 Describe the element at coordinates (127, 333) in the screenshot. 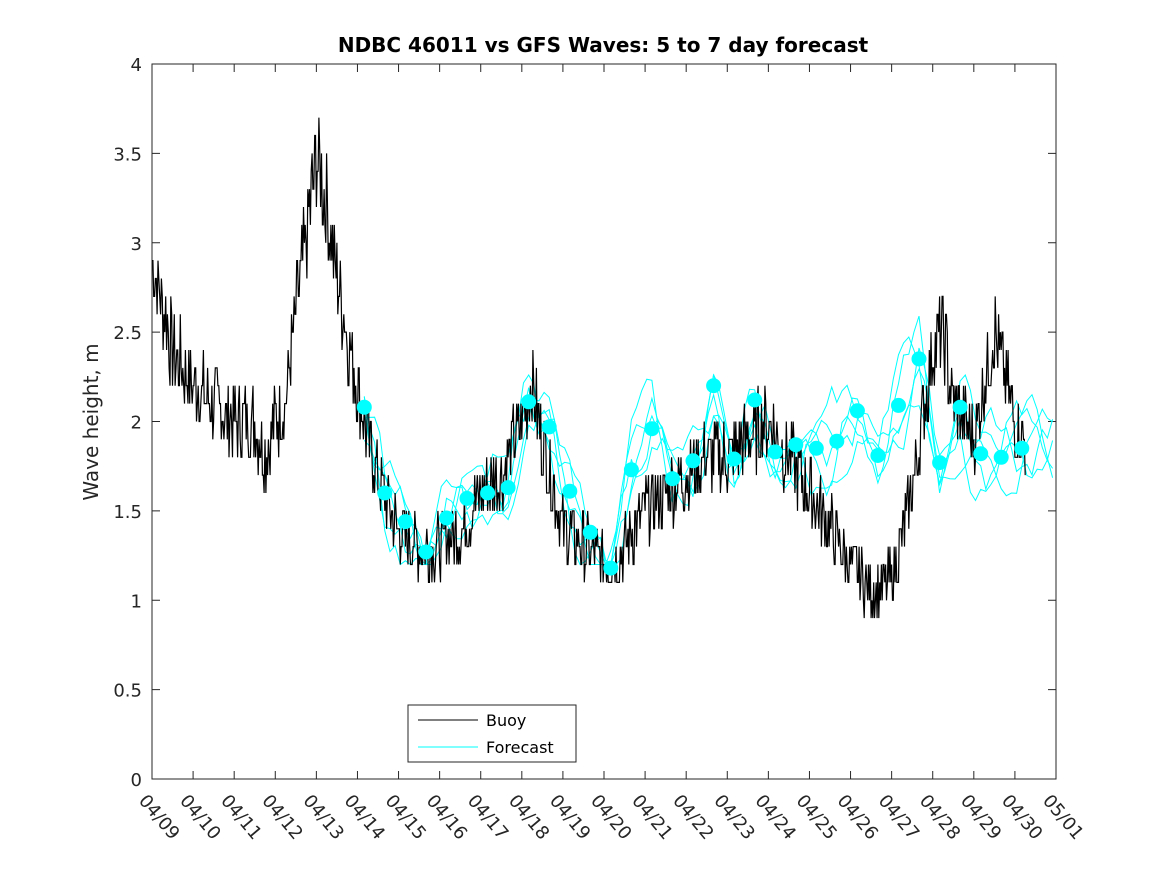

I see `y-tick-label: 2.5` at that location.